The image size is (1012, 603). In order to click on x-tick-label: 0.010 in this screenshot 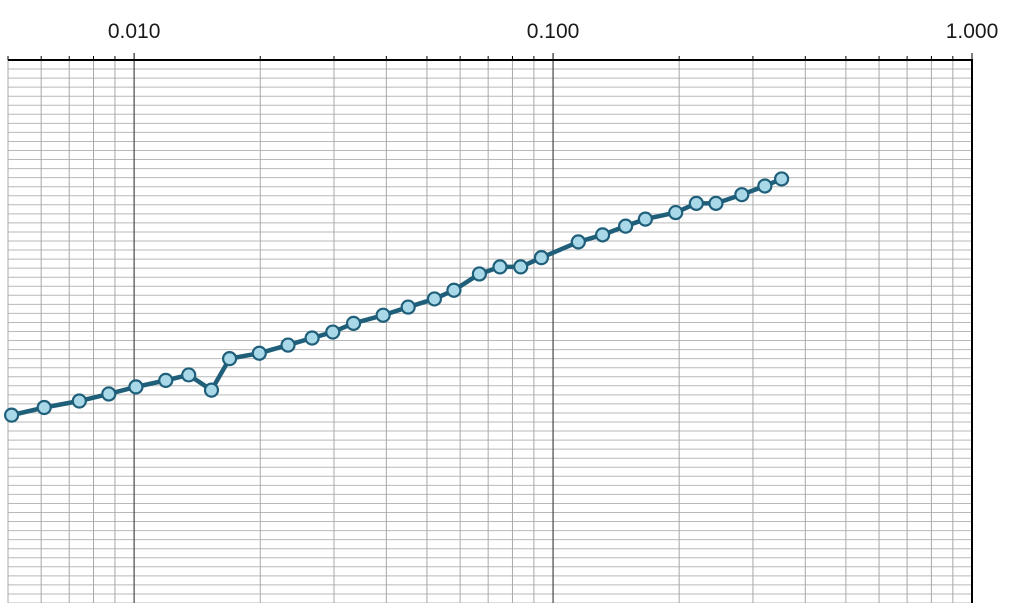, I will do `click(134, 31)`.